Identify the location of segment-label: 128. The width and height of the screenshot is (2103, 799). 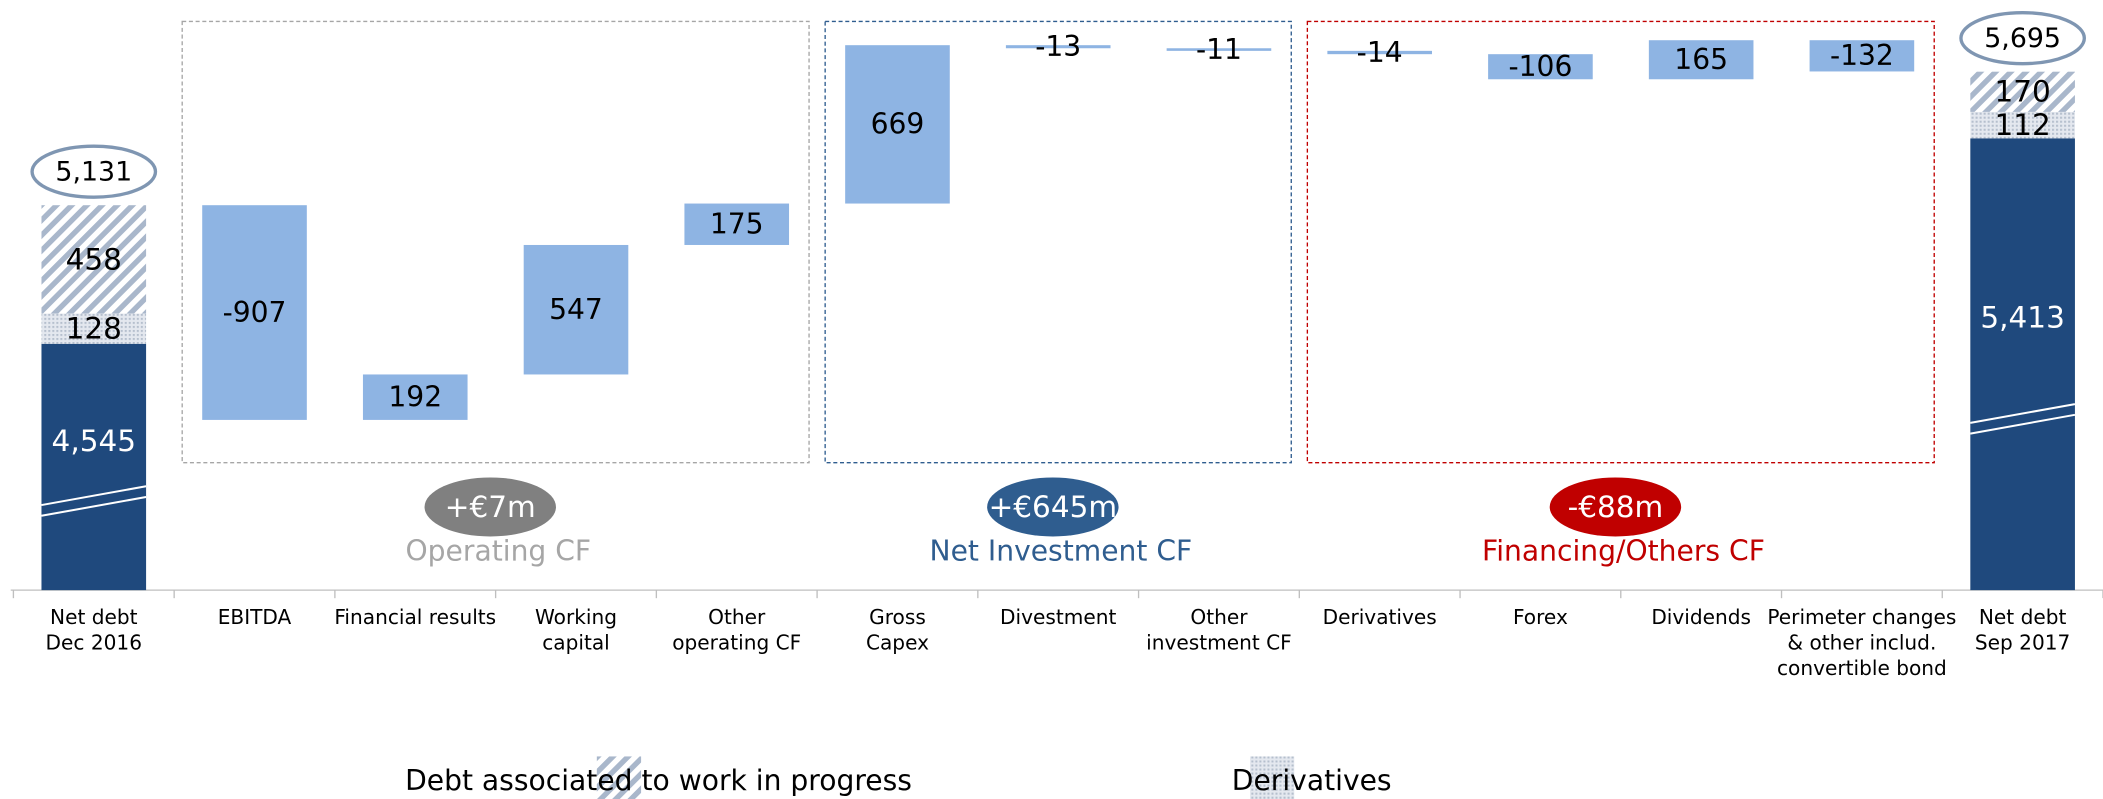
(94, 329).